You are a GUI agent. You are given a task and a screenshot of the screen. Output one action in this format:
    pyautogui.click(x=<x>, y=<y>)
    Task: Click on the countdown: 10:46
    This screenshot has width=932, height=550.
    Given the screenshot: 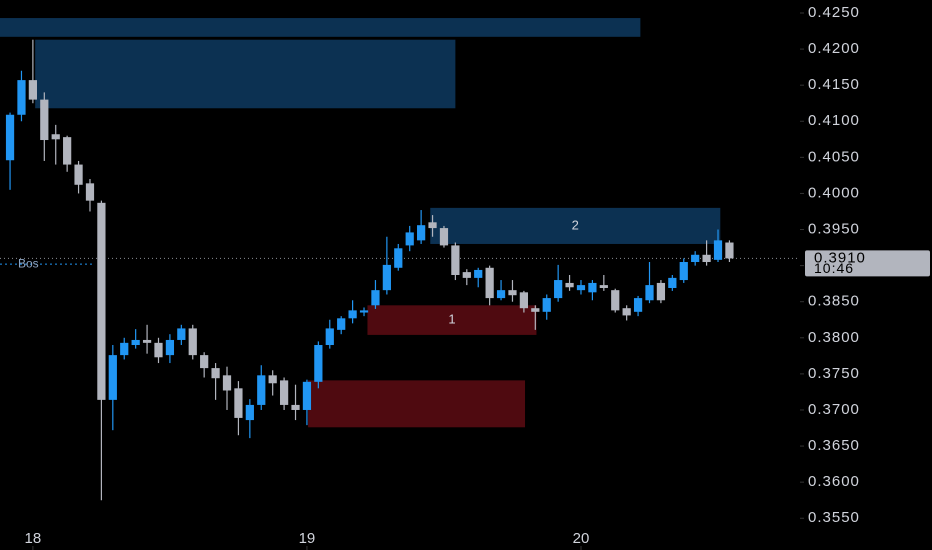 What is the action you would take?
    pyautogui.click(x=834, y=268)
    